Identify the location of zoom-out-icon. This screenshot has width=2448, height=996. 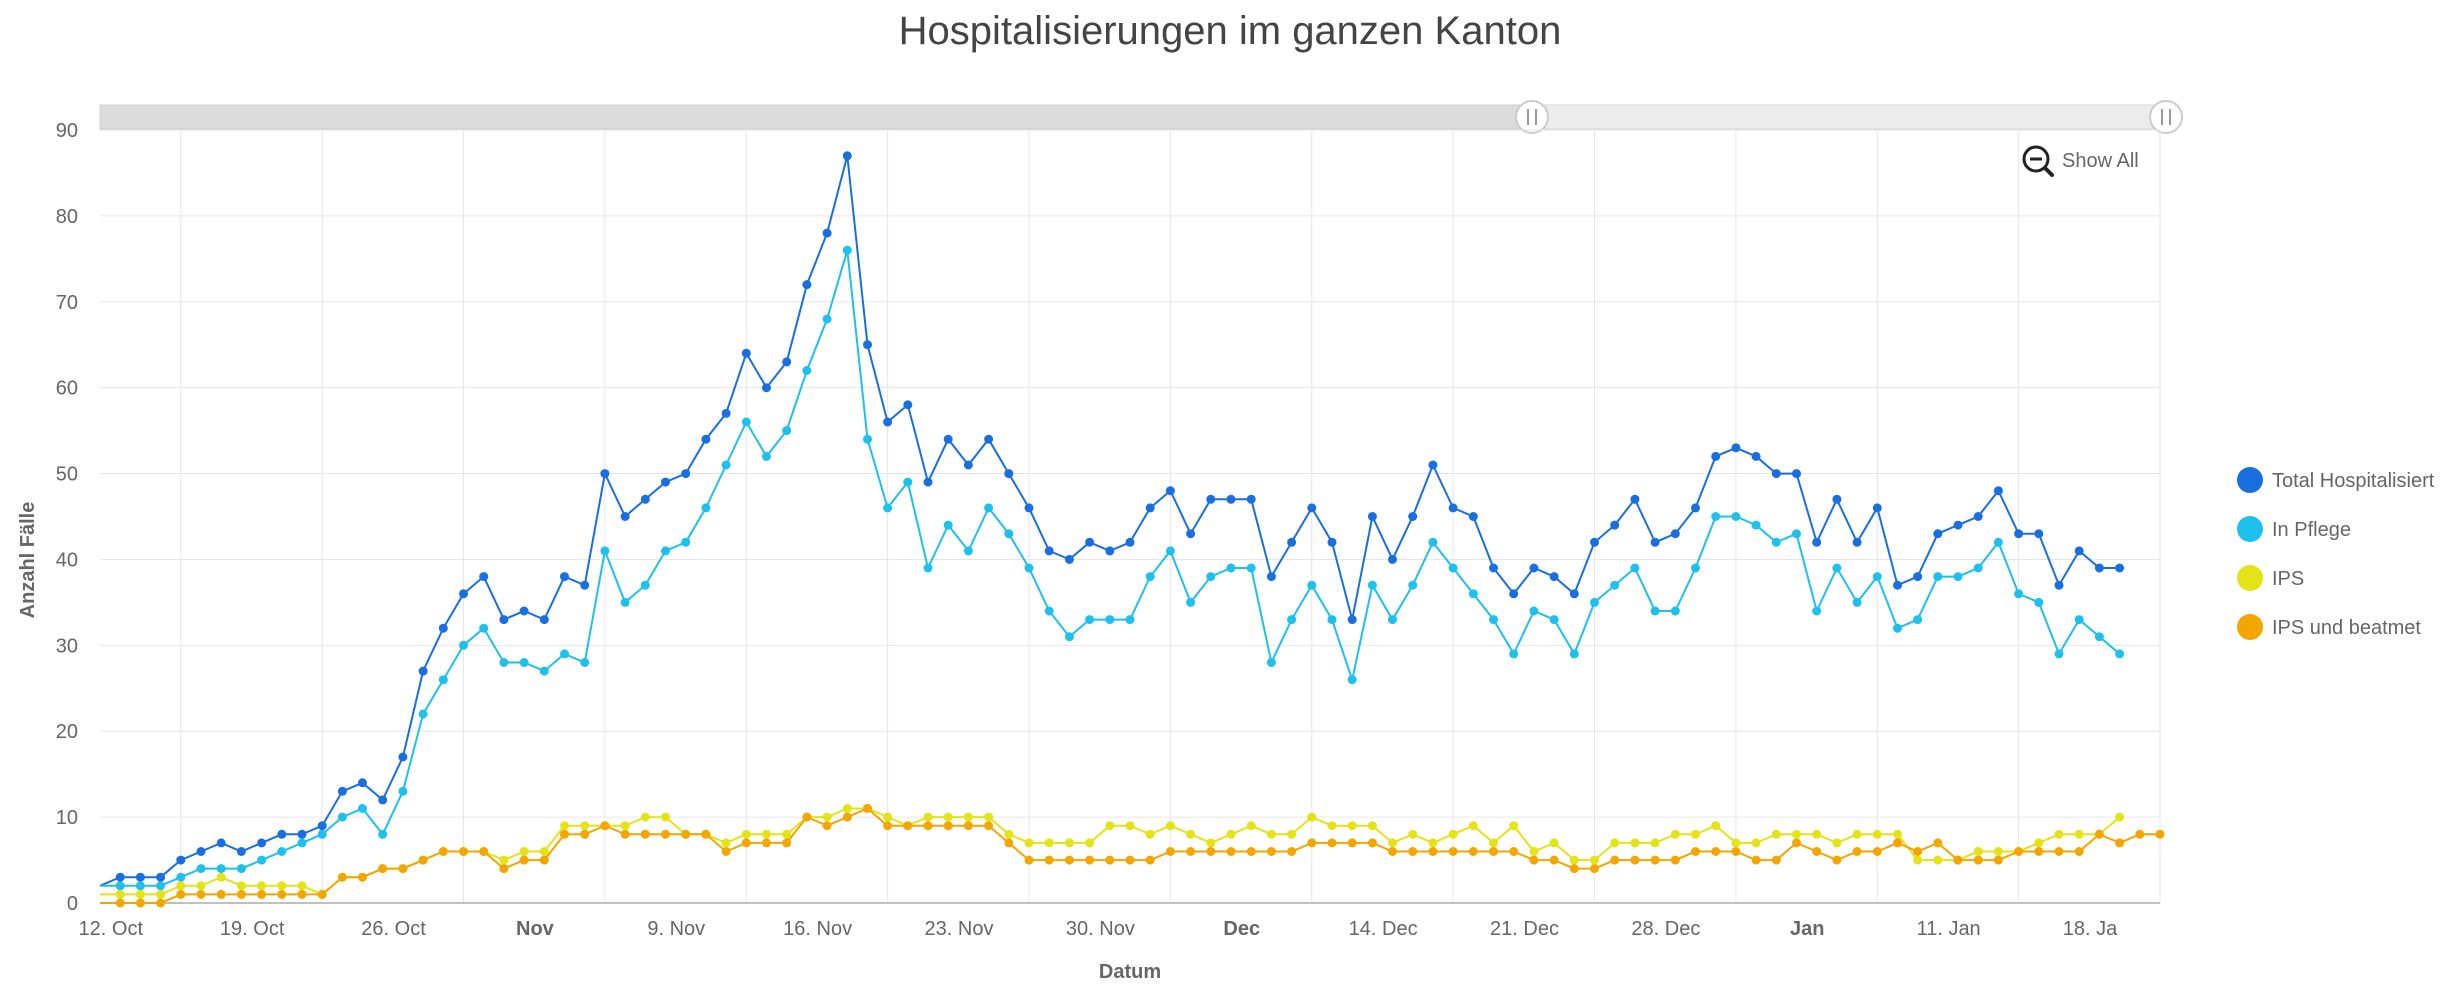
(2036, 159).